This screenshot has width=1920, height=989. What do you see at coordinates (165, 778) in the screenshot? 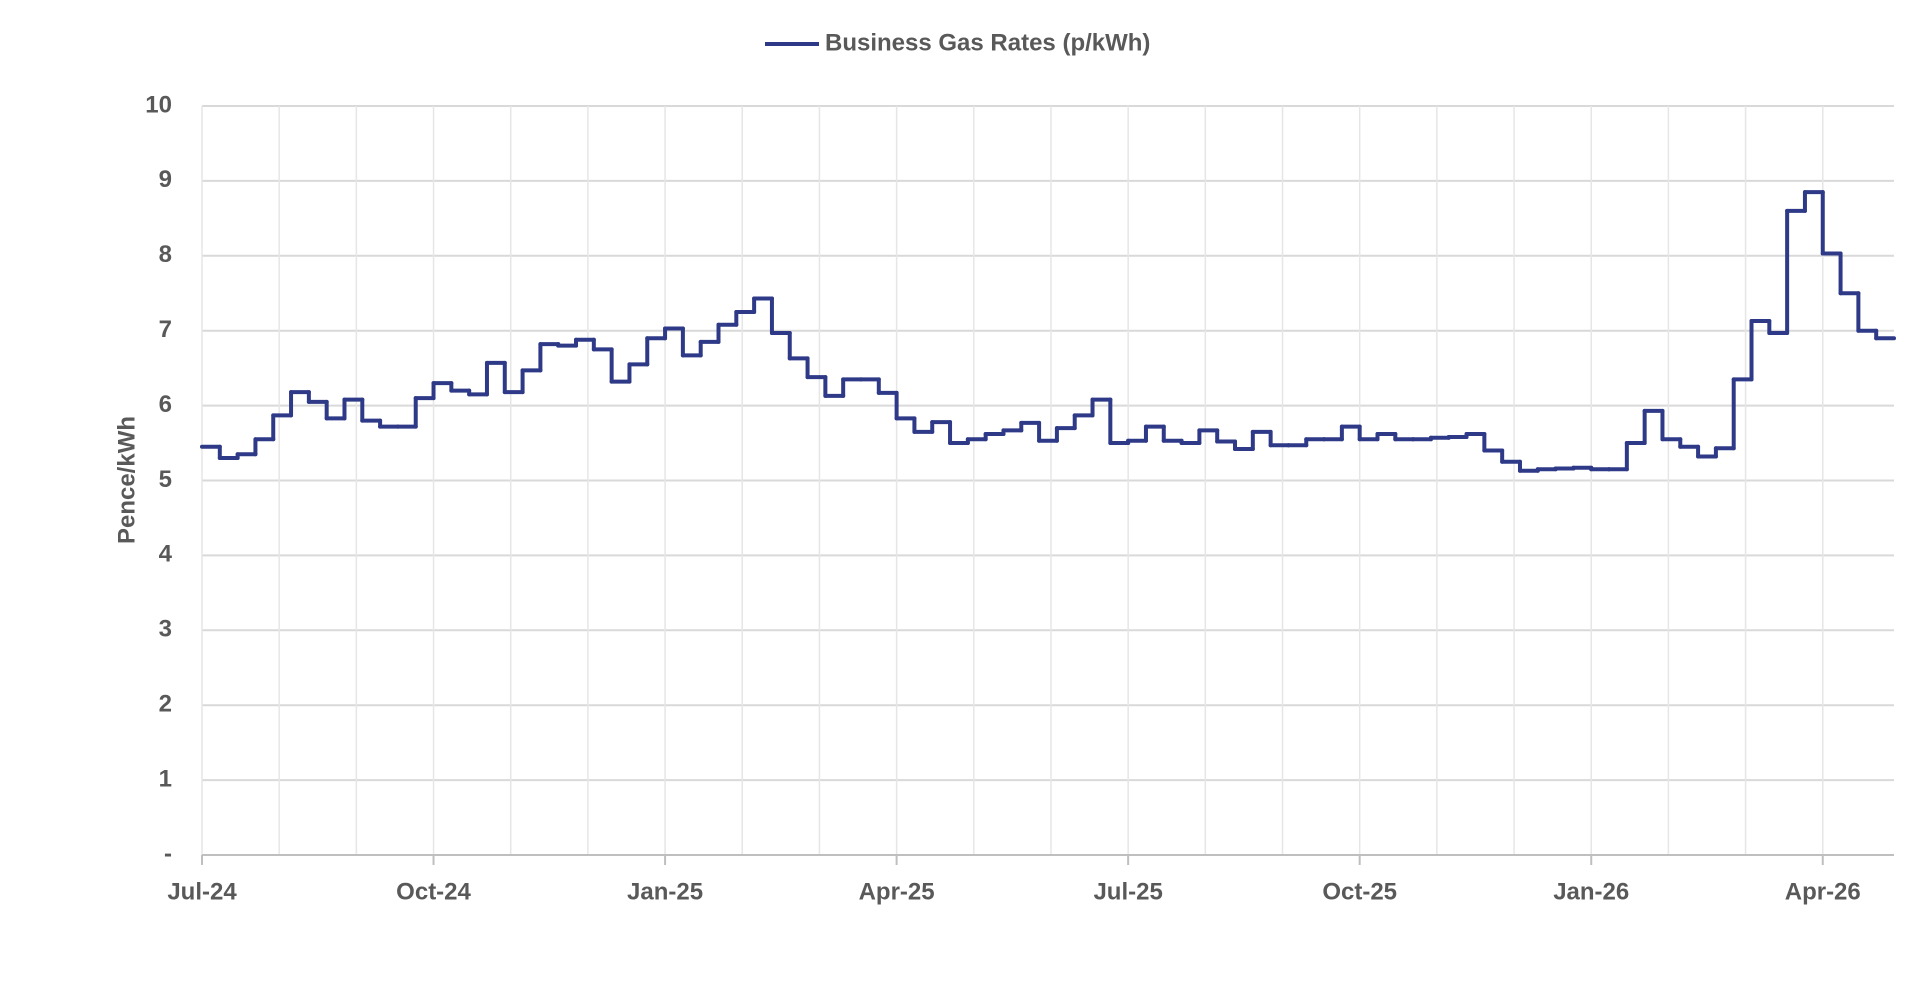
I see `y-tick-label: 1` at bounding box center [165, 778].